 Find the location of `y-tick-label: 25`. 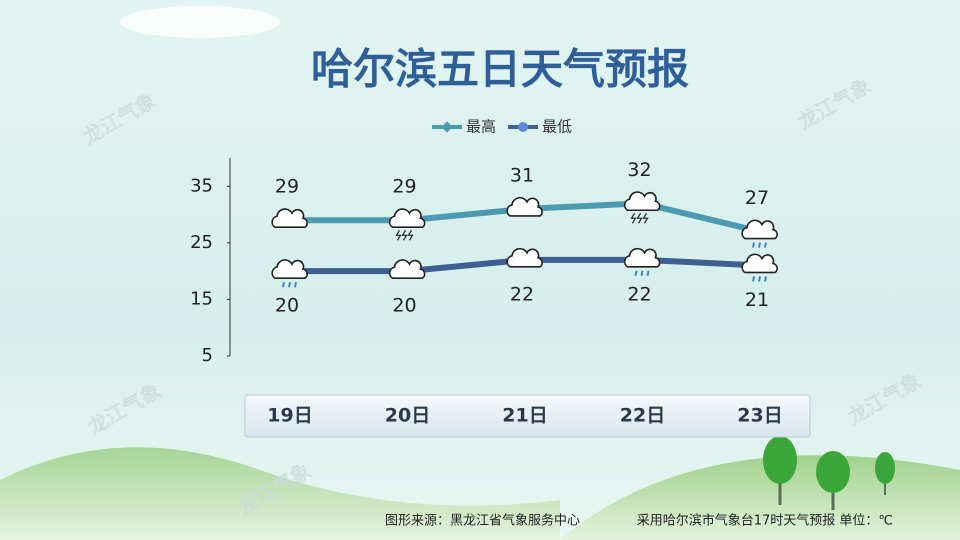

y-tick-label: 25 is located at coordinates (201, 242).